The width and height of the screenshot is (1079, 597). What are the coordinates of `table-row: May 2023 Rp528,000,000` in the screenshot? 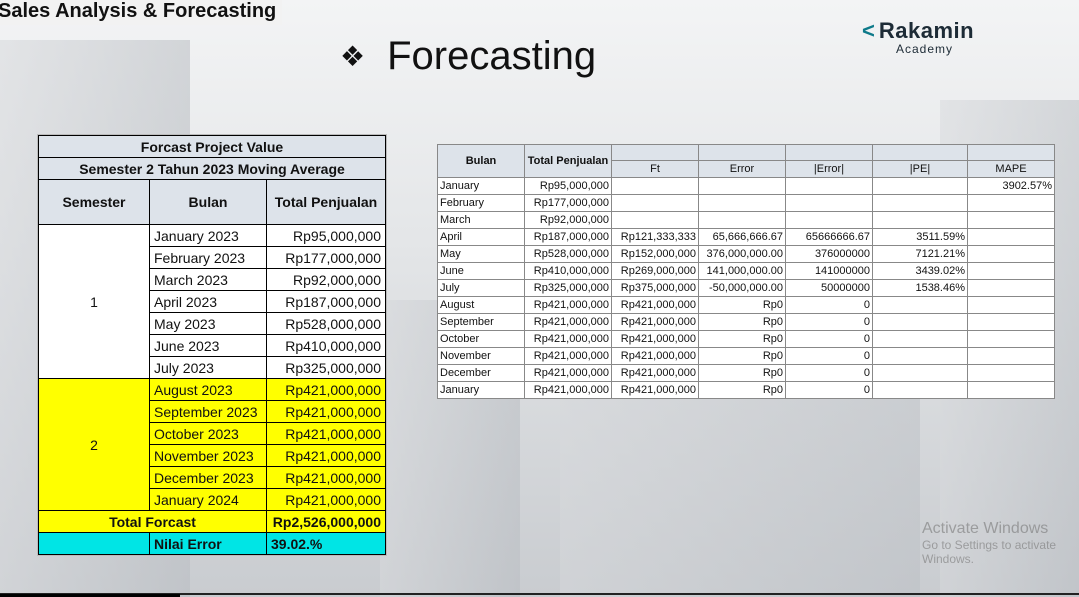 It's located at (212, 323).